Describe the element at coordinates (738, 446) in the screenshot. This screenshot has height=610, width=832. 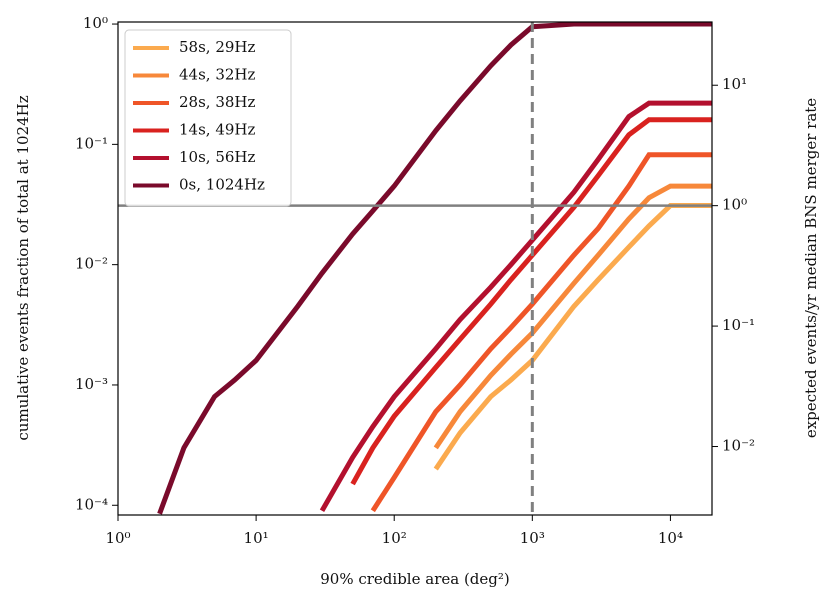
I see `y2-tick-label: 10⁻²` at that location.